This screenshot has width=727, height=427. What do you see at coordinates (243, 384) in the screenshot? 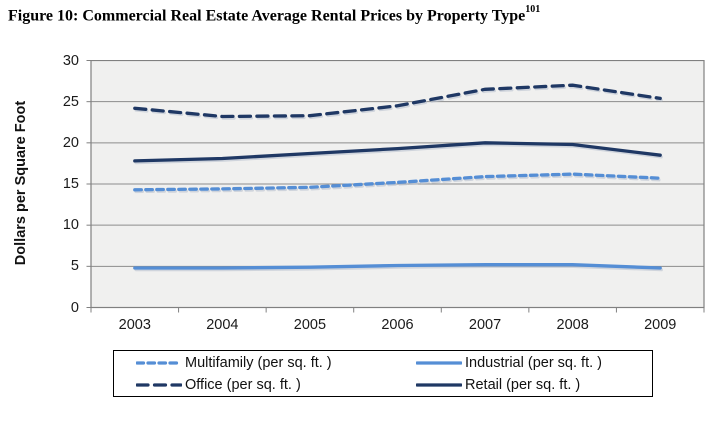
I see `legend-label-office: Office (per sq. ft. )` at bounding box center [243, 384].